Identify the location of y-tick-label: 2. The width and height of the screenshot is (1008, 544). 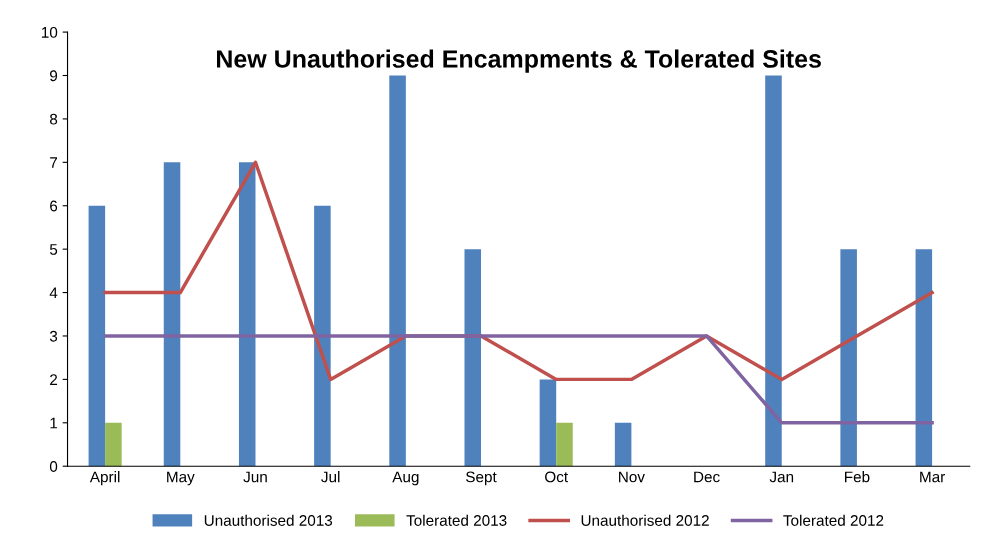
(54, 379).